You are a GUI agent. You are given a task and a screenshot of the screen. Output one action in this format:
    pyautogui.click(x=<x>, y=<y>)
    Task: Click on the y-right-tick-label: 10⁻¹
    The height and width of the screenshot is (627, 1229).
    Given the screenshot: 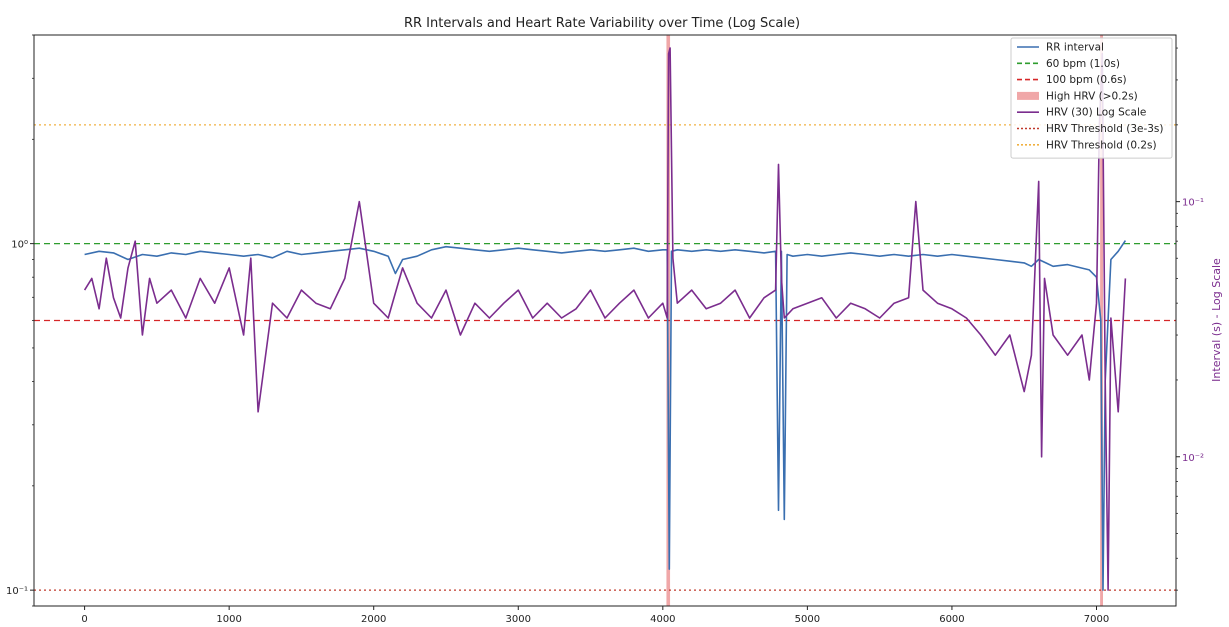 What is the action you would take?
    pyautogui.click(x=1193, y=203)
    